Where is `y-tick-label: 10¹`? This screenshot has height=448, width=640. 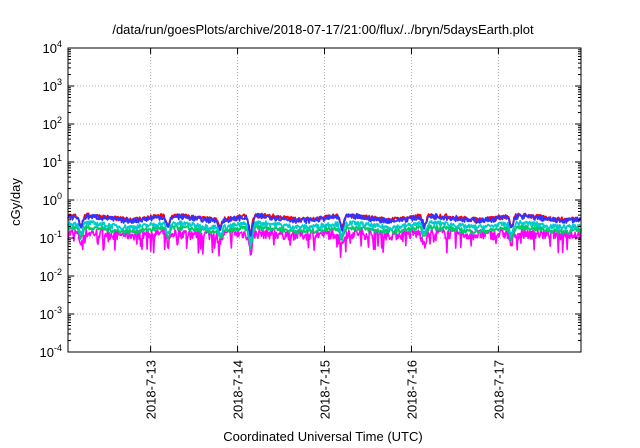 y-tick-label: 10¹ is located at coordinates (52, 161).